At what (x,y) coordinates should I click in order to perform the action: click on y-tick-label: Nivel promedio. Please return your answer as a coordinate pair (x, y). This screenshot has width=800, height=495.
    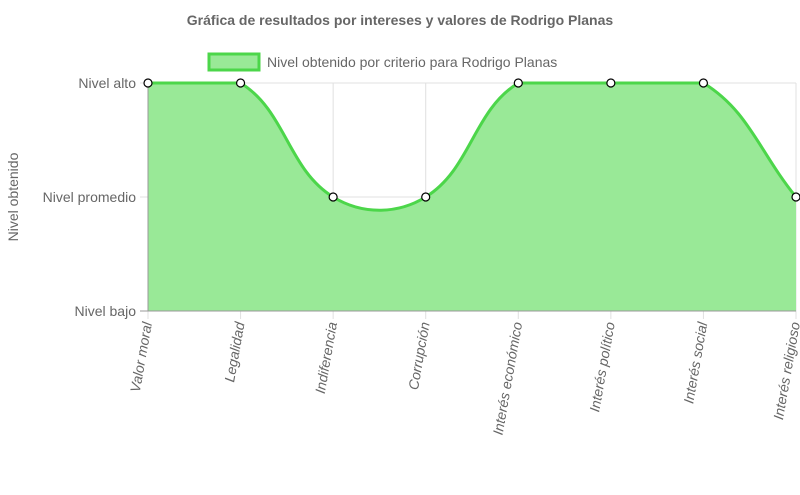
    Looking at the image, I should click on (90, 197).